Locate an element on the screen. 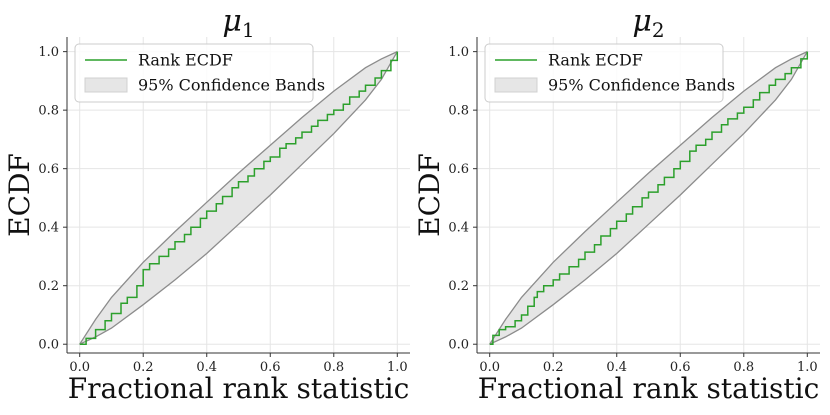  chart-title-subscript: 2 is located at coordinates (658, 30).